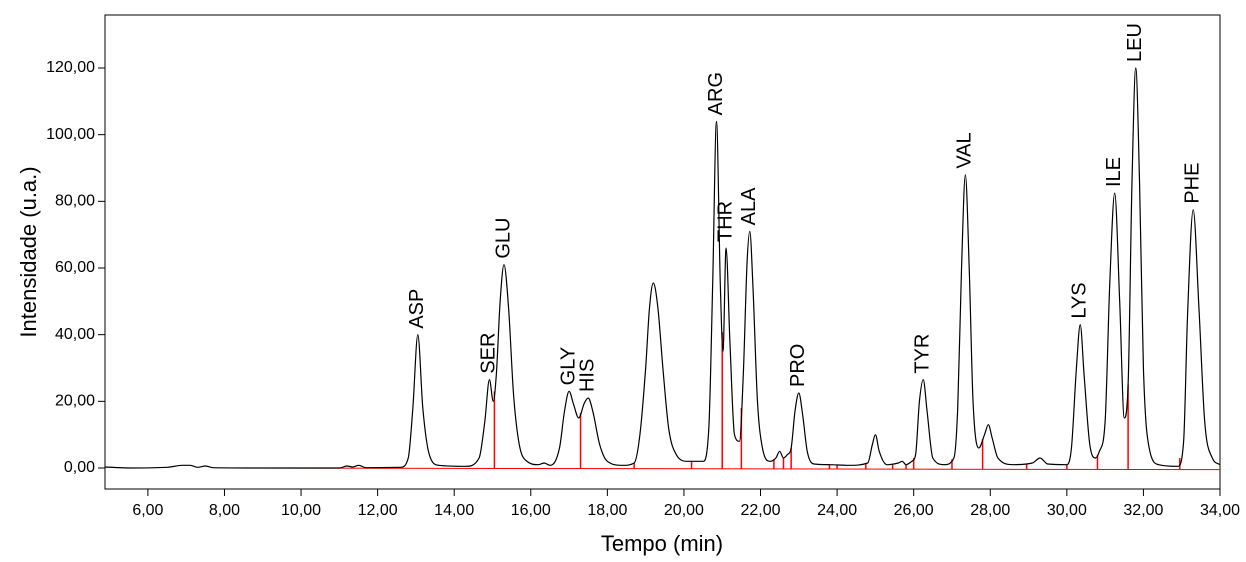 This screenshot has width=1246, height=562. Describe the element at coordinates (587, 375) in the screenshot. I see `peak-label: HIS` at that location.